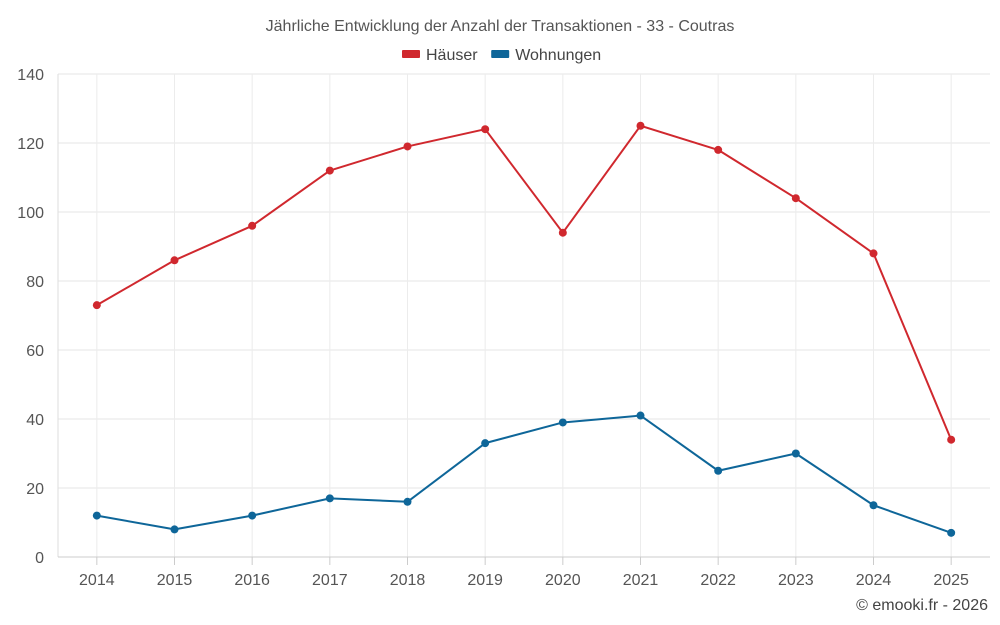  I want to click on x-tick-label: 2020, so click(563, 580).